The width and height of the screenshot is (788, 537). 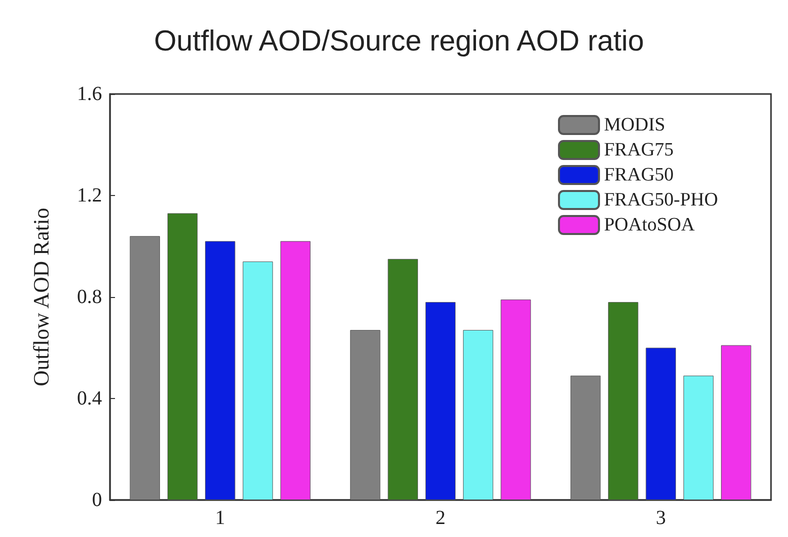 What do you see at coordinates (639, 175) in the screenshot?
I see `legend-label: FRAG50` at bounding box center [639, 175].